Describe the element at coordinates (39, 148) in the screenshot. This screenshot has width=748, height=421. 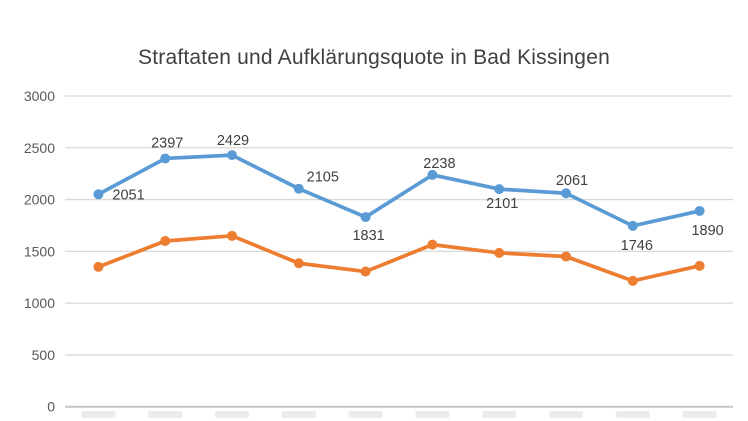
I see `y-tick-label: 2500` at that location.